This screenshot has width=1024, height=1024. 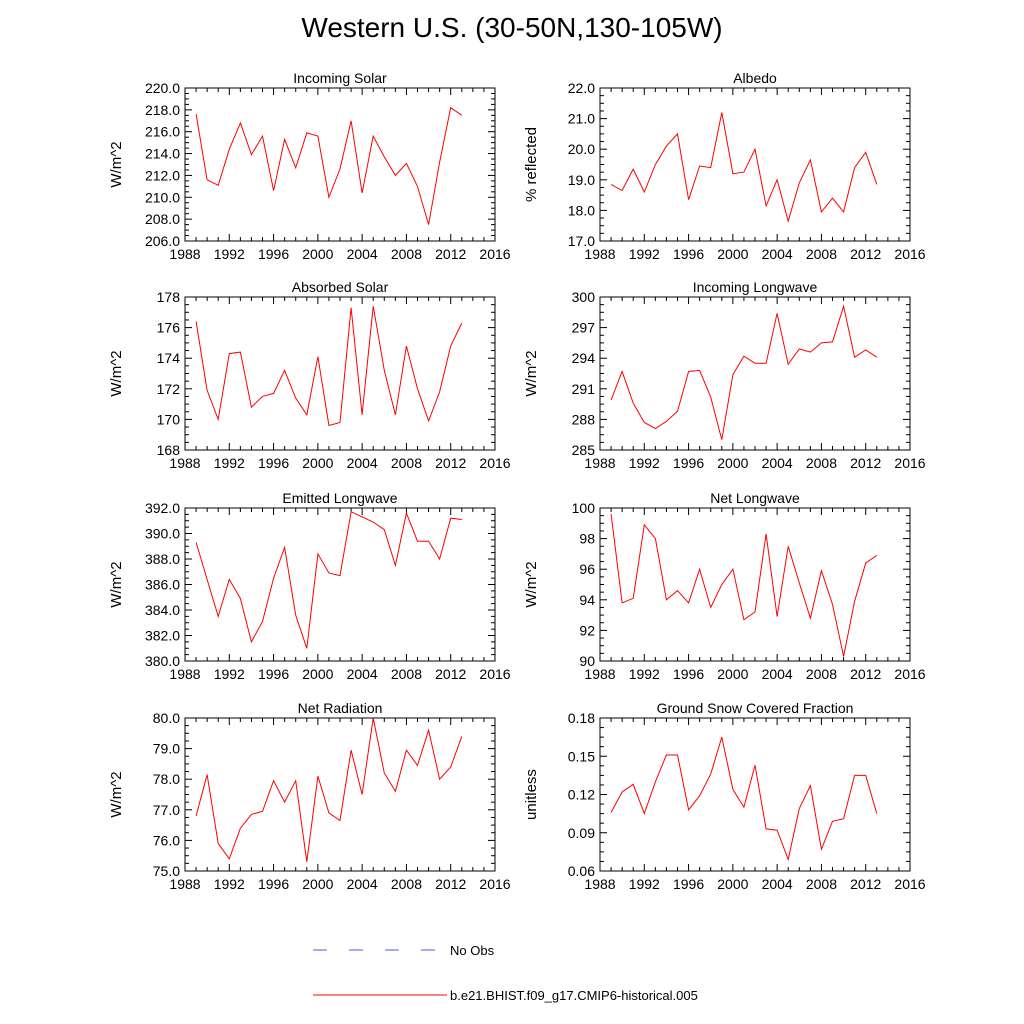 I want to click on y-tick-label: 294, so click(x=584, y=358).